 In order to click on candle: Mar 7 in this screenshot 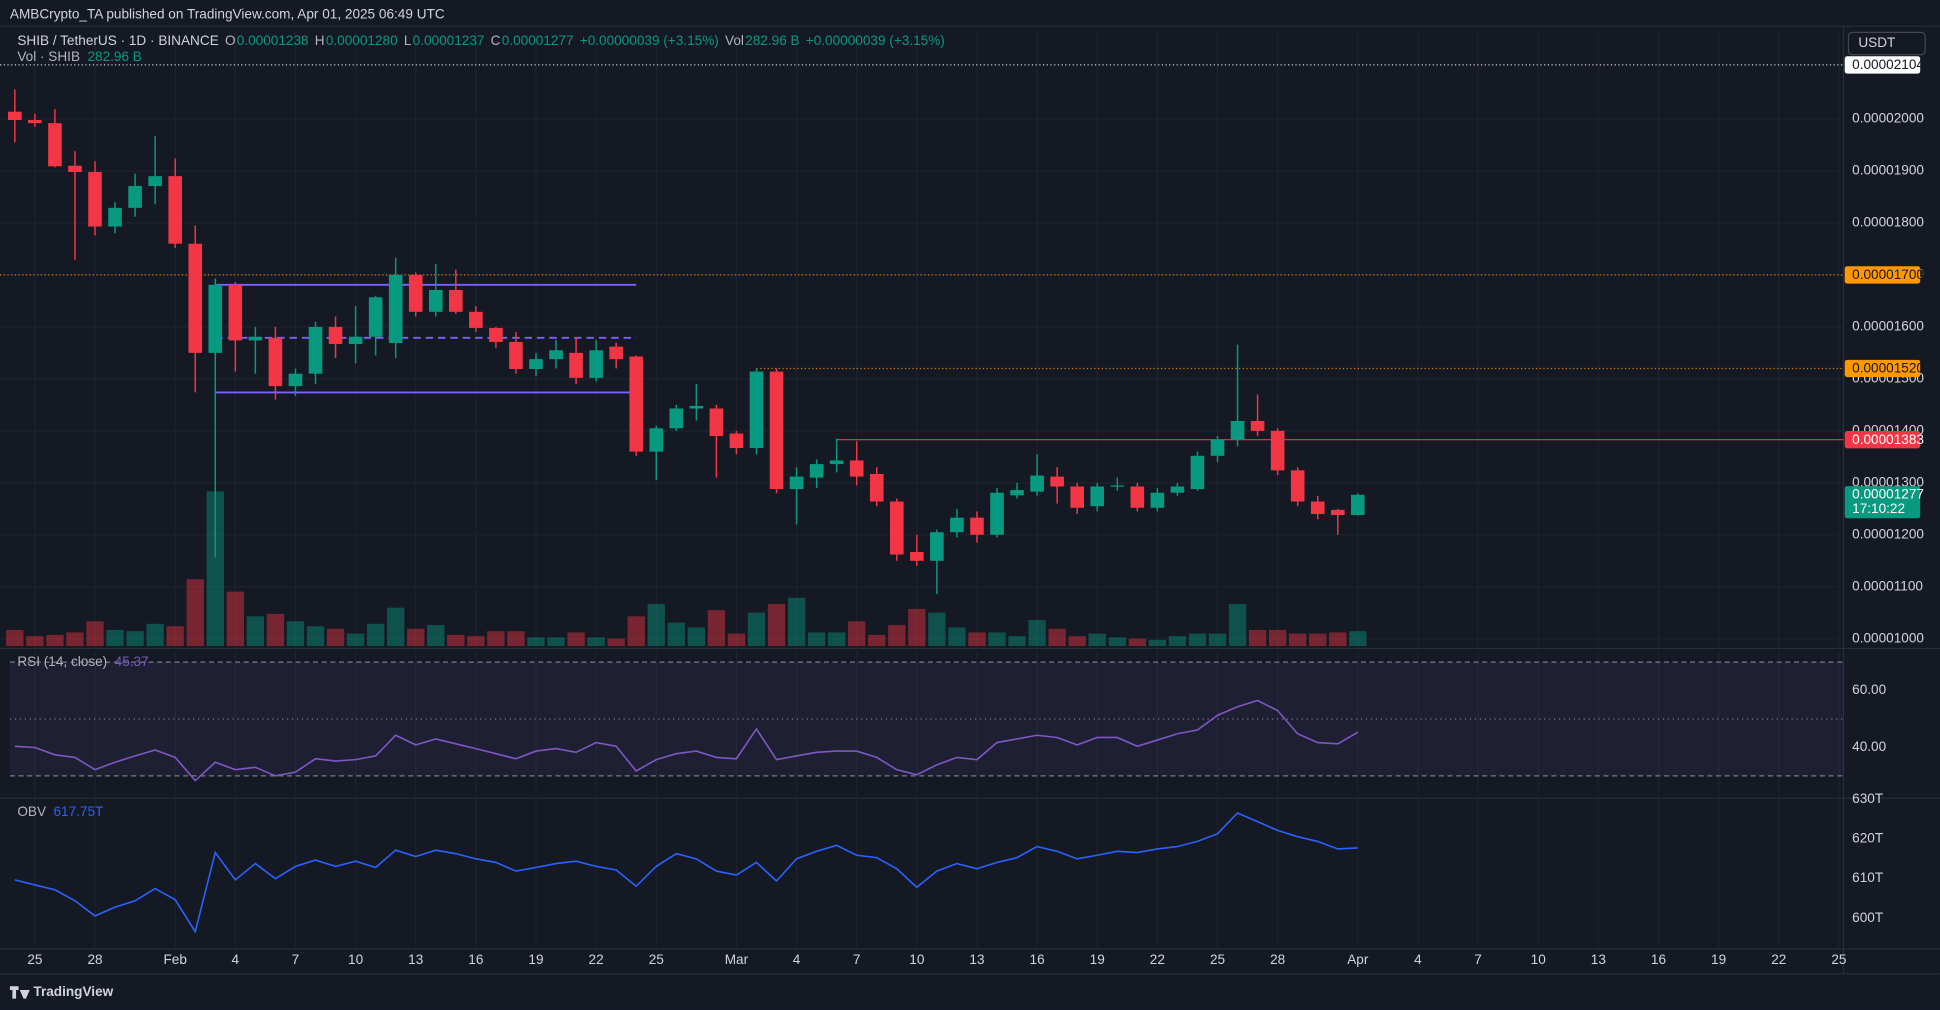, I will do `click(856, 463)`.